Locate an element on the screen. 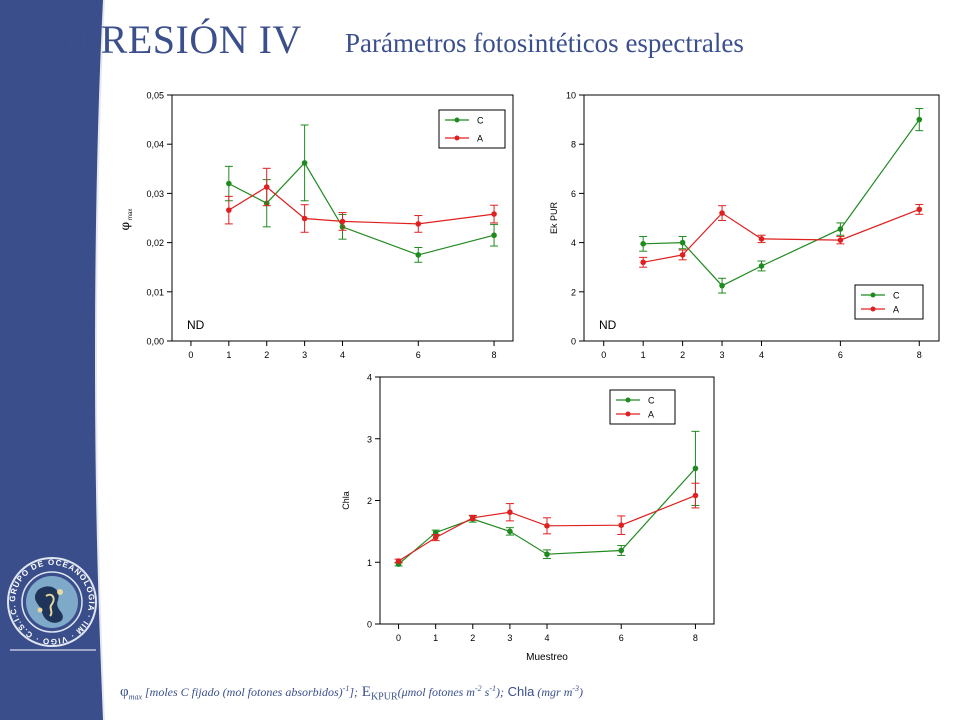 This screenshot has height=720, width=960. y-tick-label: 8 is located at coordinates (573, 145).